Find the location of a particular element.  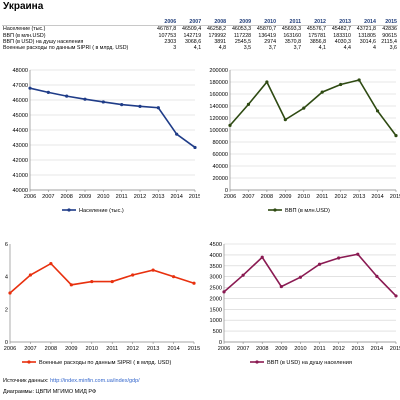

table-year-header: 2007 is located at coordinates (190, 23).